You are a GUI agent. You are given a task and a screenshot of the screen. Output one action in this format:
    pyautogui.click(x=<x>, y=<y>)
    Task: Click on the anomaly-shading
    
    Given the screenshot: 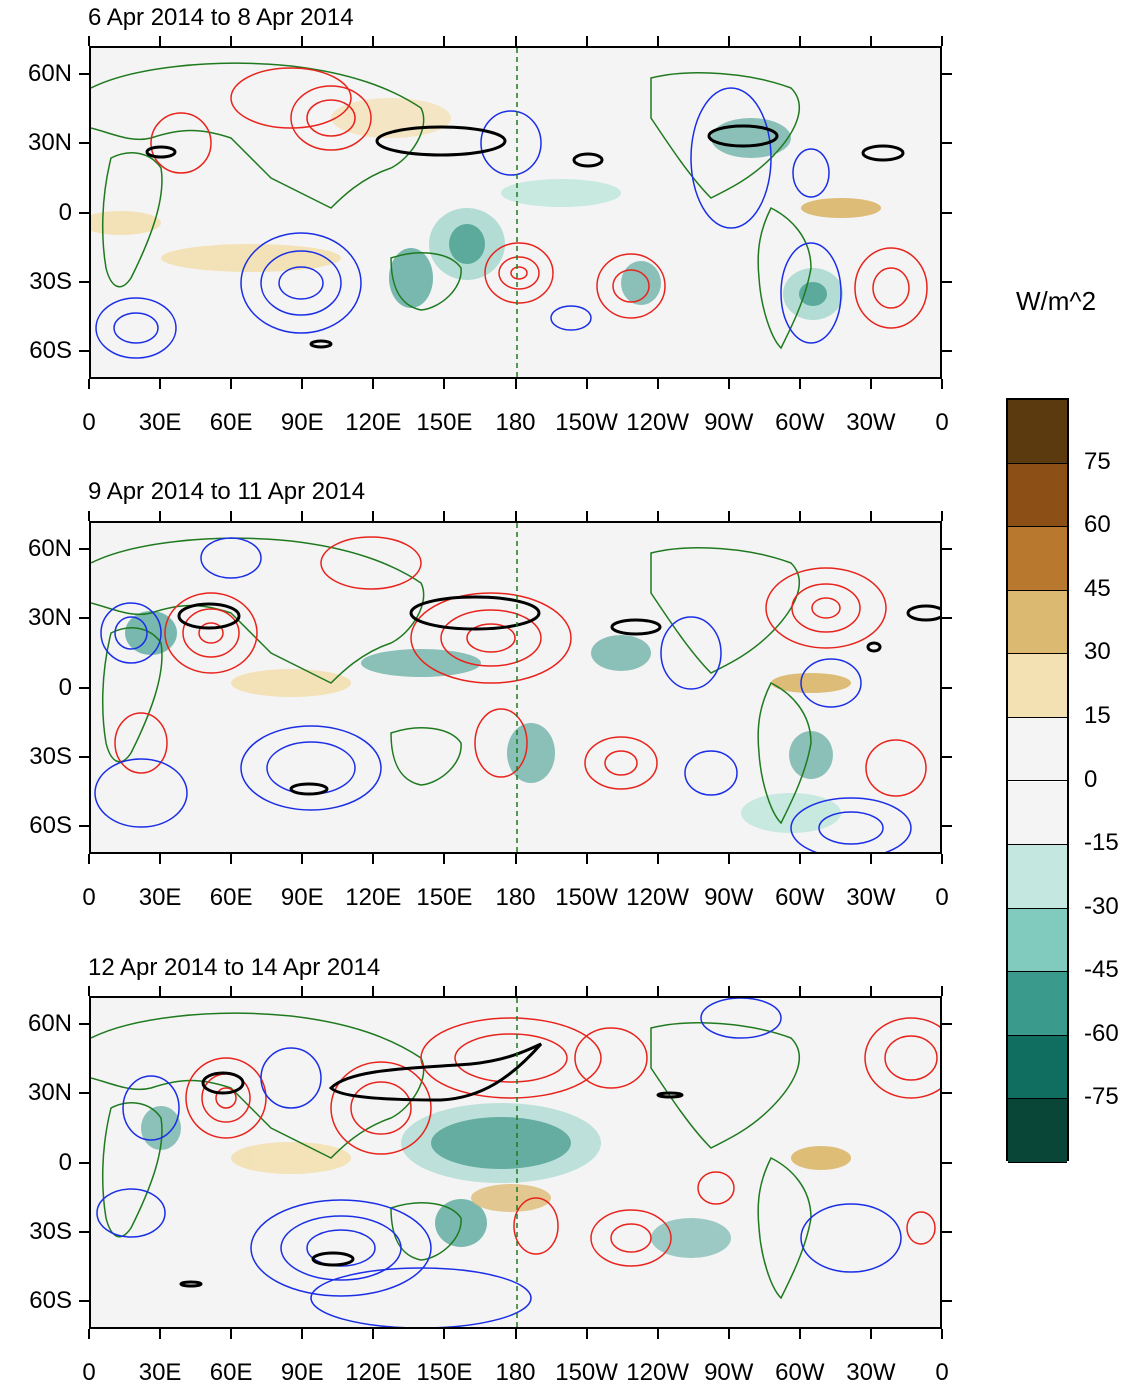 What is the action you would take?
    pyautogui.click(x=488, y=722)
    